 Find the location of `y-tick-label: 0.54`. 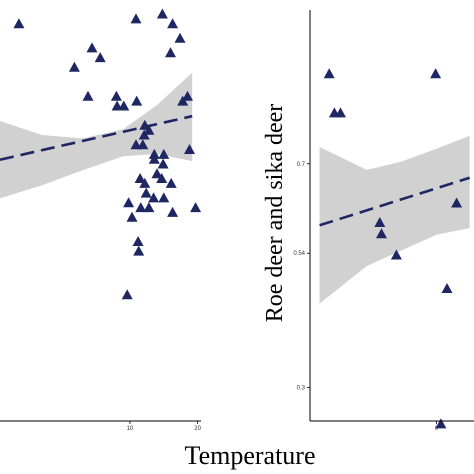

y-tick-label: 0.54 is located at coordinates (299, 254).